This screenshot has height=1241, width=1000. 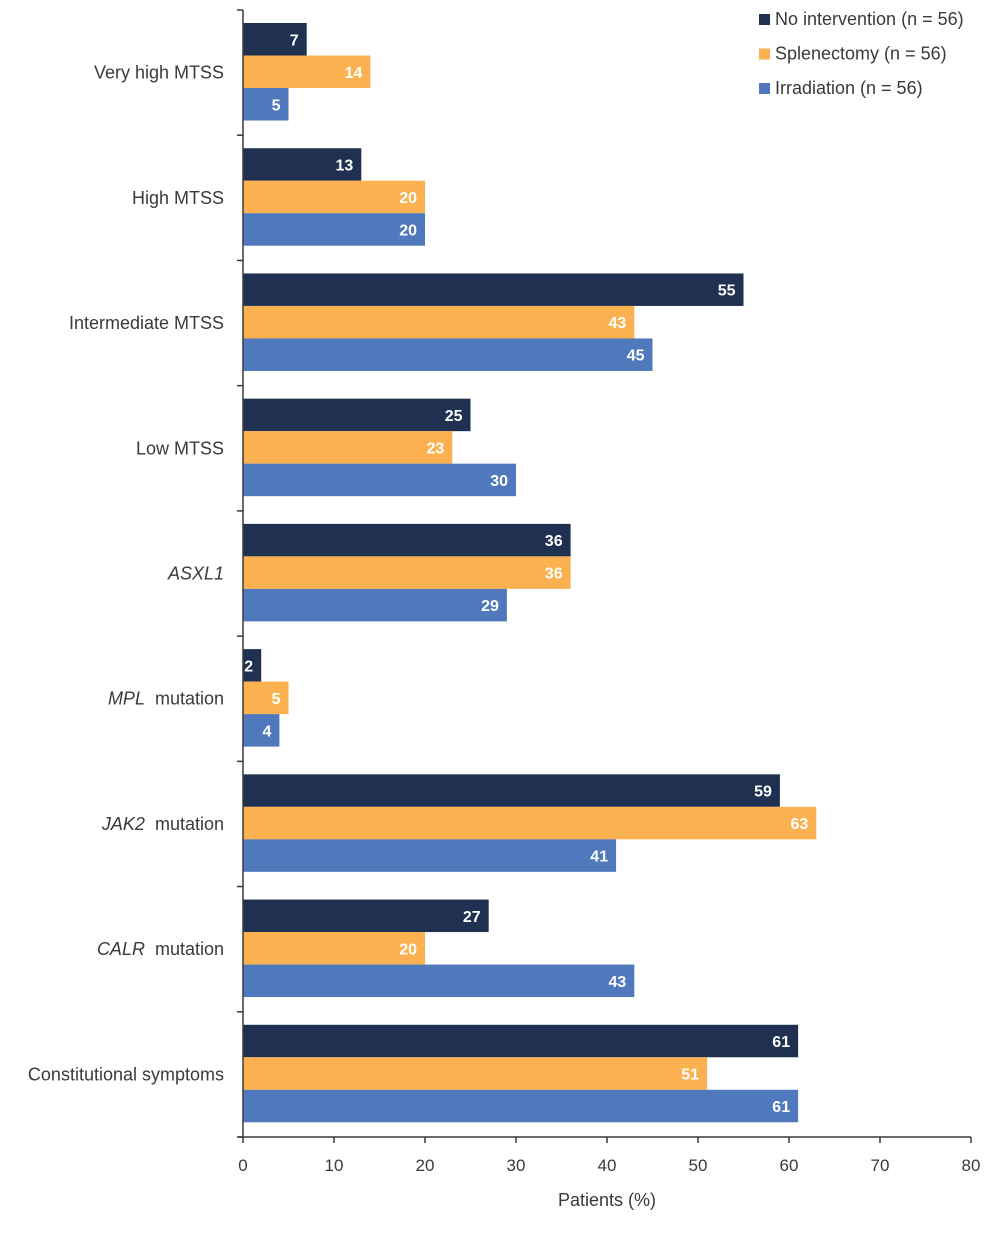 I want to click on bar-value-label: 25, so click(x=454, y=416).